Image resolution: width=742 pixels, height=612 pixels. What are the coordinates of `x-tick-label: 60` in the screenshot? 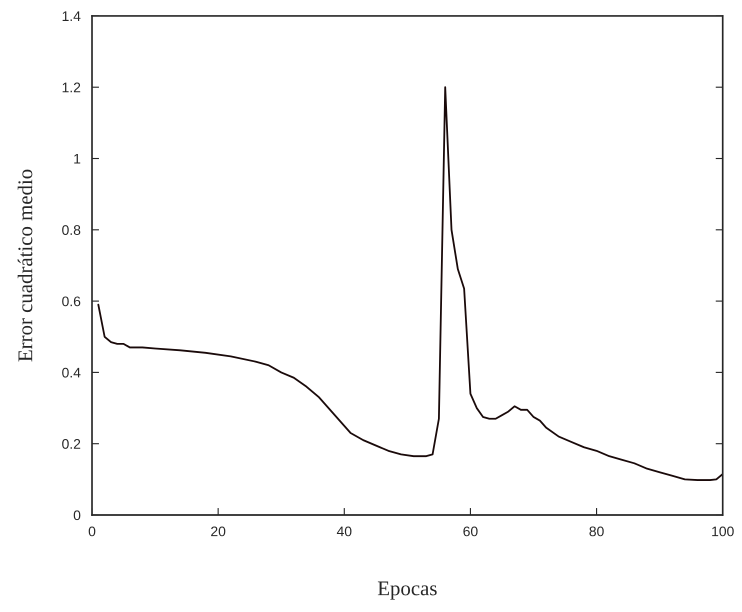 It's located at (470, 531).